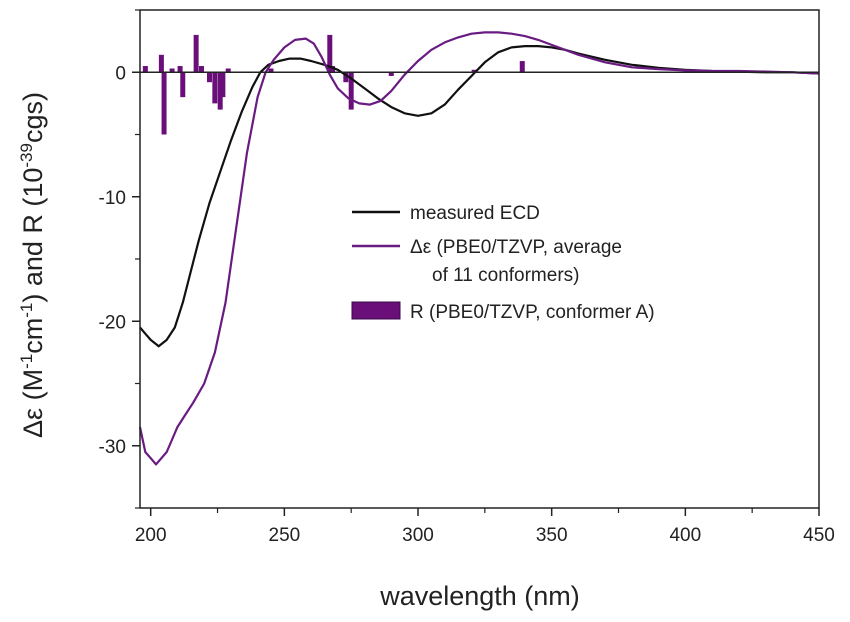 The height and width of the screenshot is (622, 850). Describe the element at coordinates (112, 198) in the screenshot. I see `y-tick-label: -10` at that location.